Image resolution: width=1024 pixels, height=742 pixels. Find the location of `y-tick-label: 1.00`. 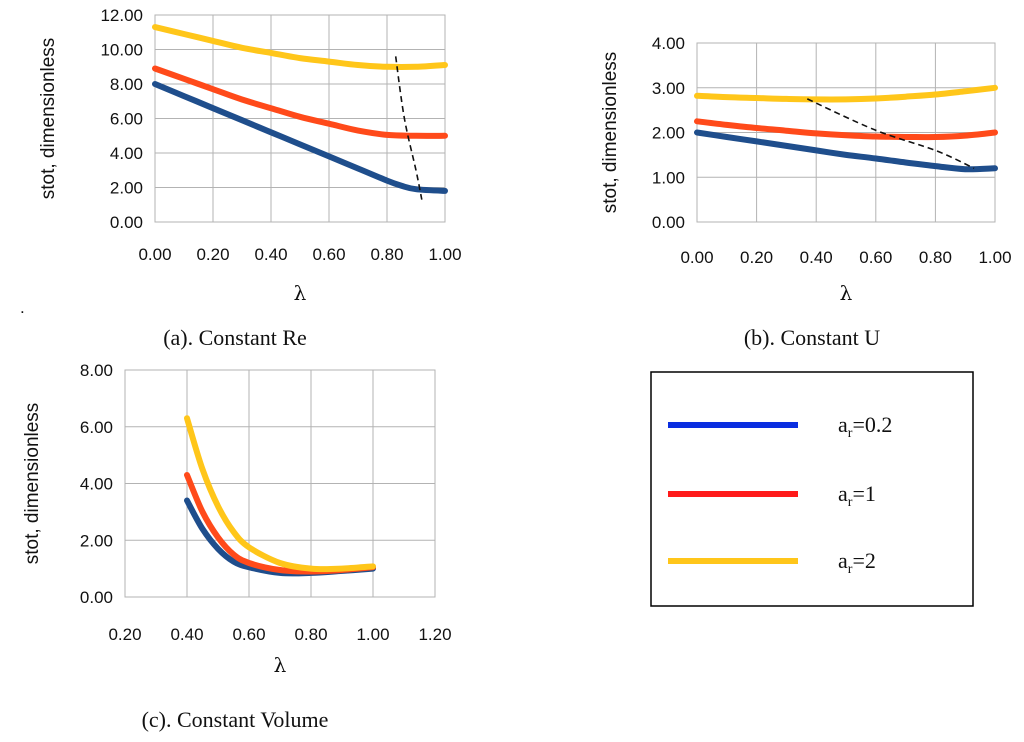

y-tick-label: 1.00 is located at coordinates (668, 177).